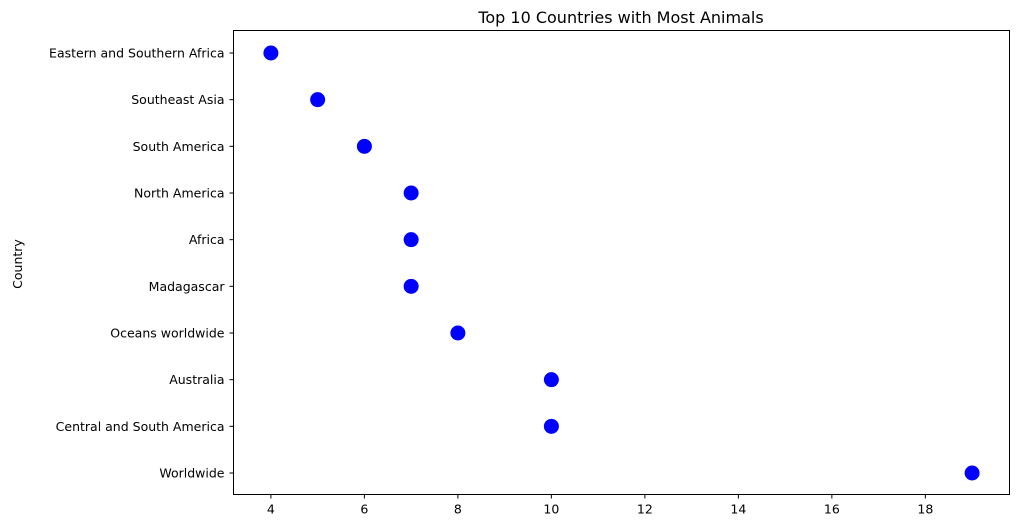 This screenshot has height=528, width=1019. Describe the element at coordinates (925, 509) in the screenshot. I see `x-tick-label: 18` at that location.